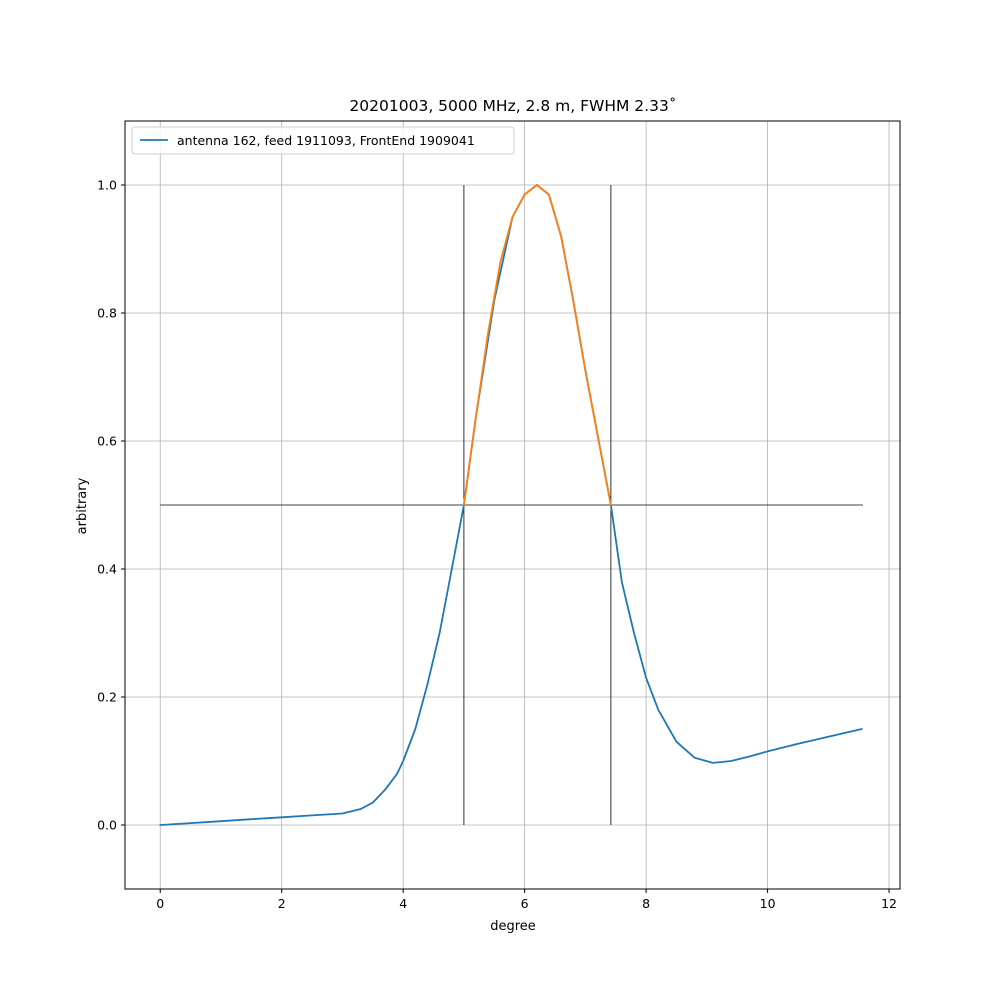 This screenshot has height=1000, width=1000. I want to click on legend-box, so click(323, 140).